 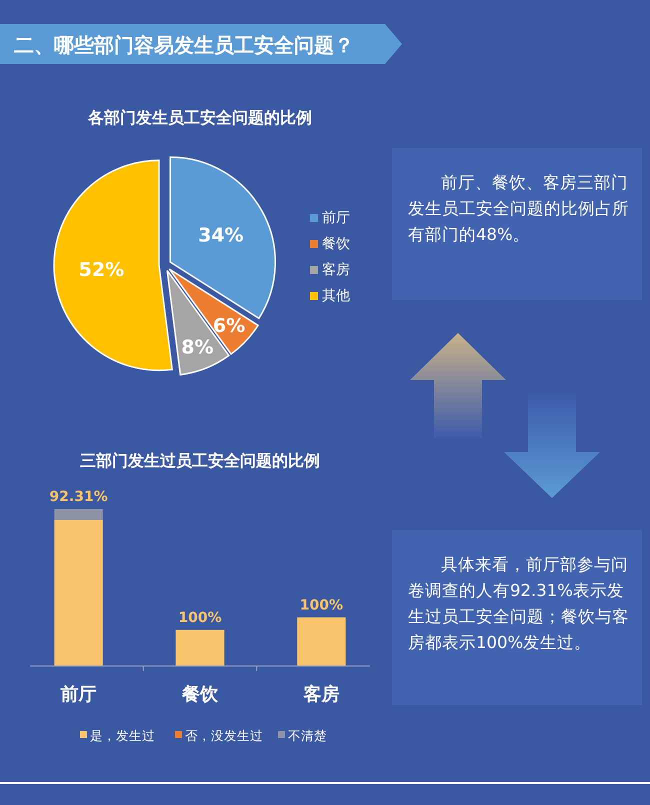 What do you see at coordinates (336, 244) in the screenshot?
I see `legend-label: 餐饮` at bounding box center [336, 244].